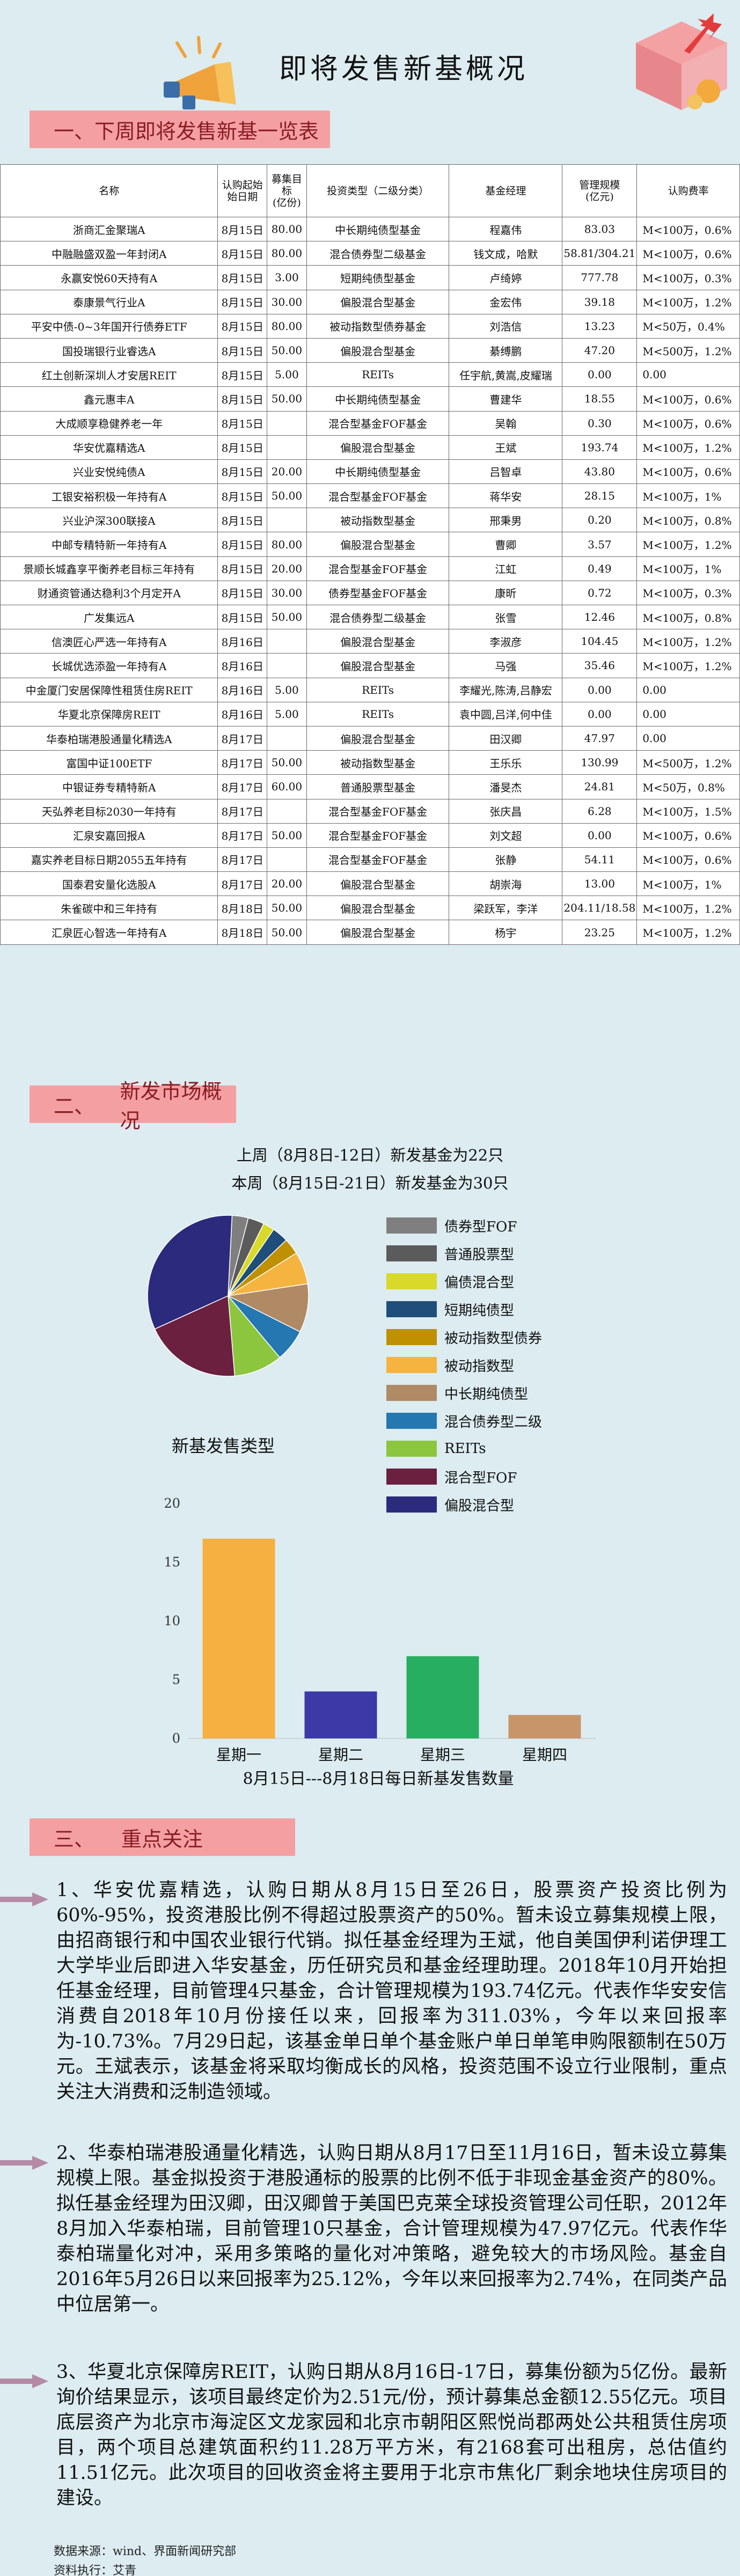 This screenshot has width=740, height=2576. I want to click on table-cell: 蒋华安, so click(506, 496).